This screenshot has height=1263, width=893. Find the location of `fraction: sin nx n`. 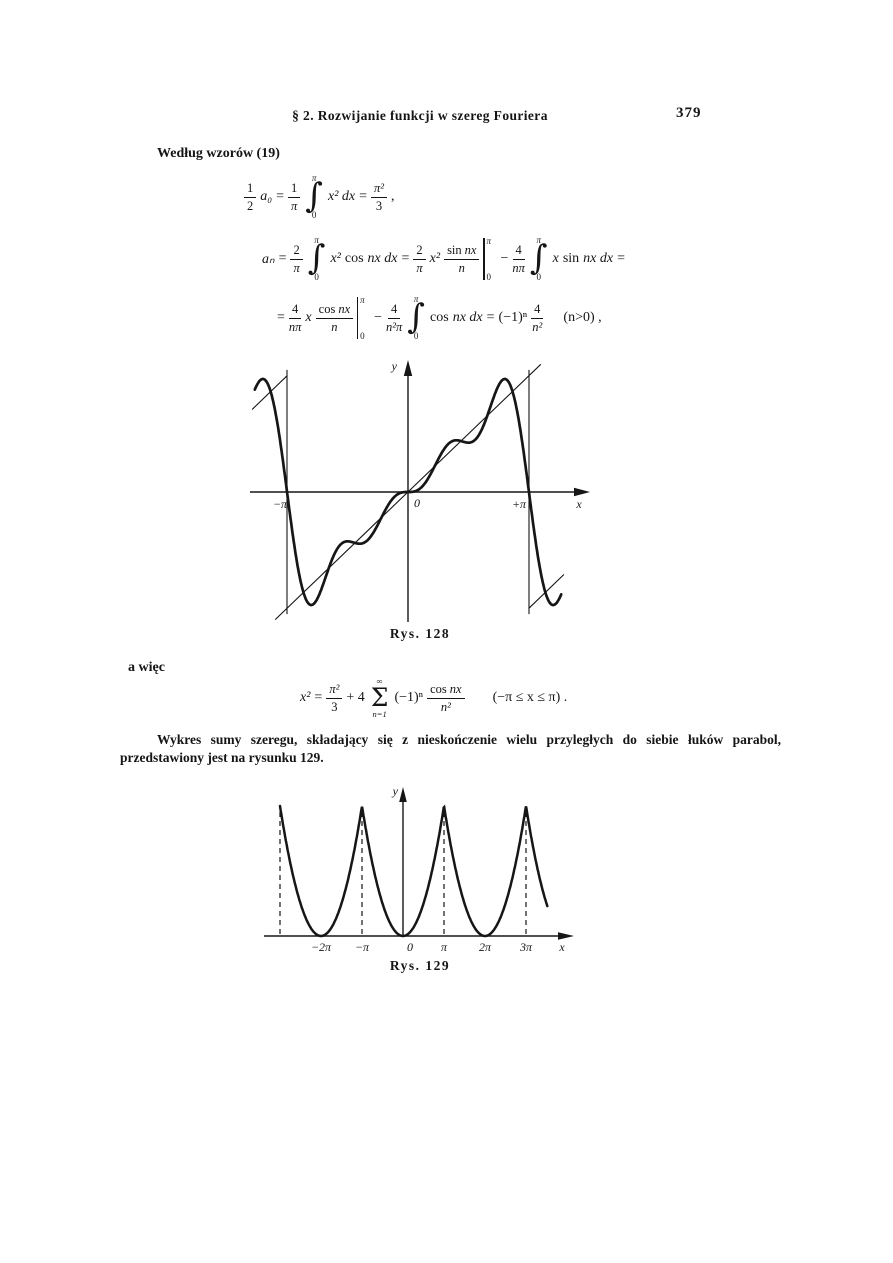

fraction: sin nx n is located at coordinates (462, 259).